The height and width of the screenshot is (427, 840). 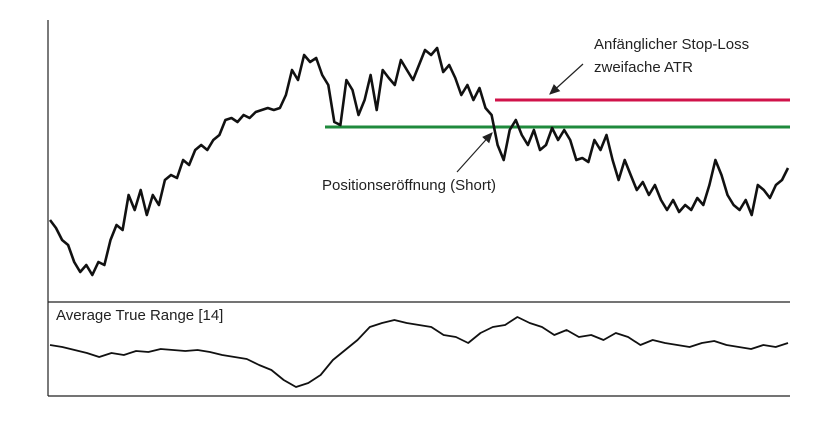 I want to click on annotation: zweifache ATR, so click(x=643, y=67).